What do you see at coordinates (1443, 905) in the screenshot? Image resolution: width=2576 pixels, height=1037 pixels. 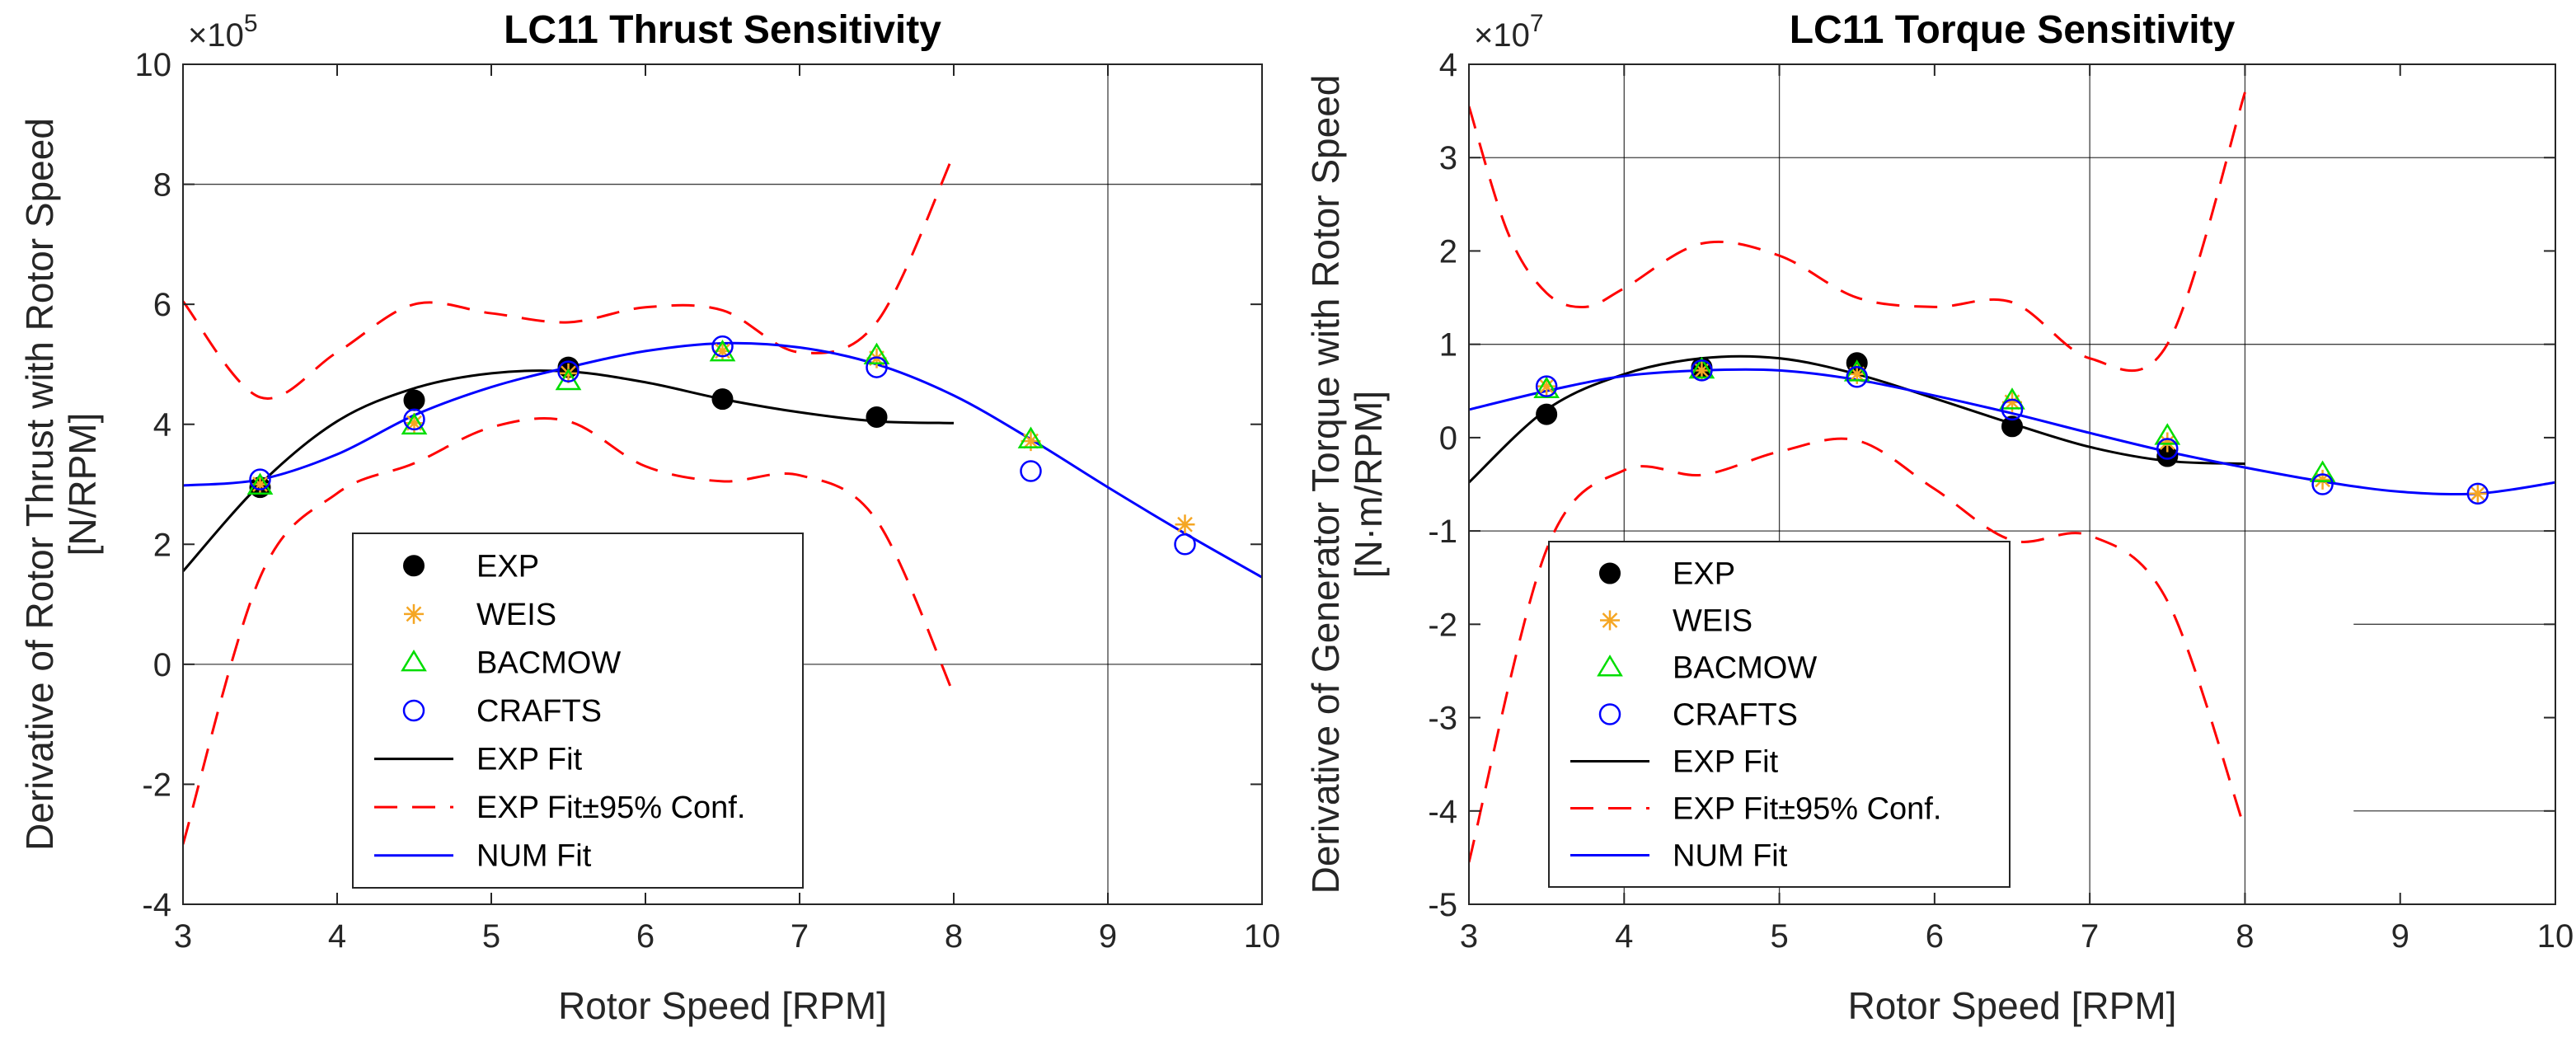 I see `y-tick-label: -5` at bounding box center [1443, 905].